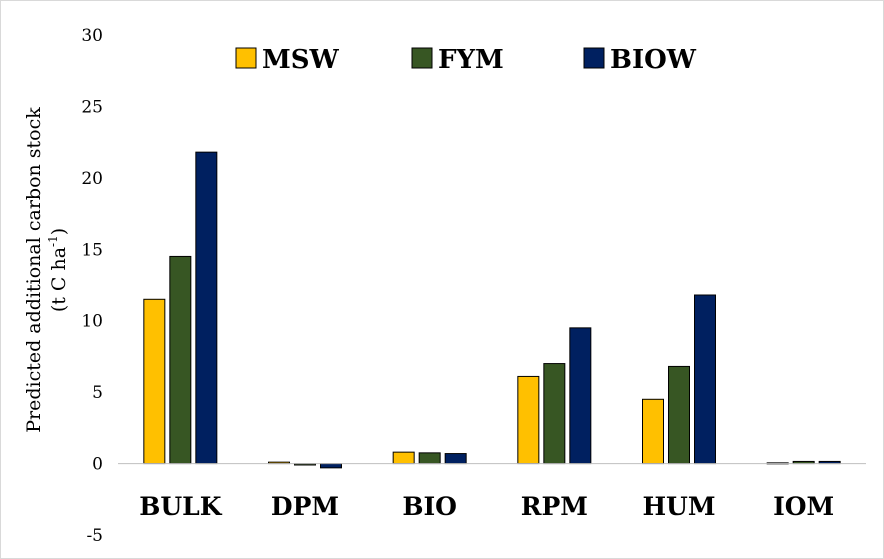  Describe the element at coordinates (92, 179) in the screenshot. I see `y-tick-label: 20` at that location.